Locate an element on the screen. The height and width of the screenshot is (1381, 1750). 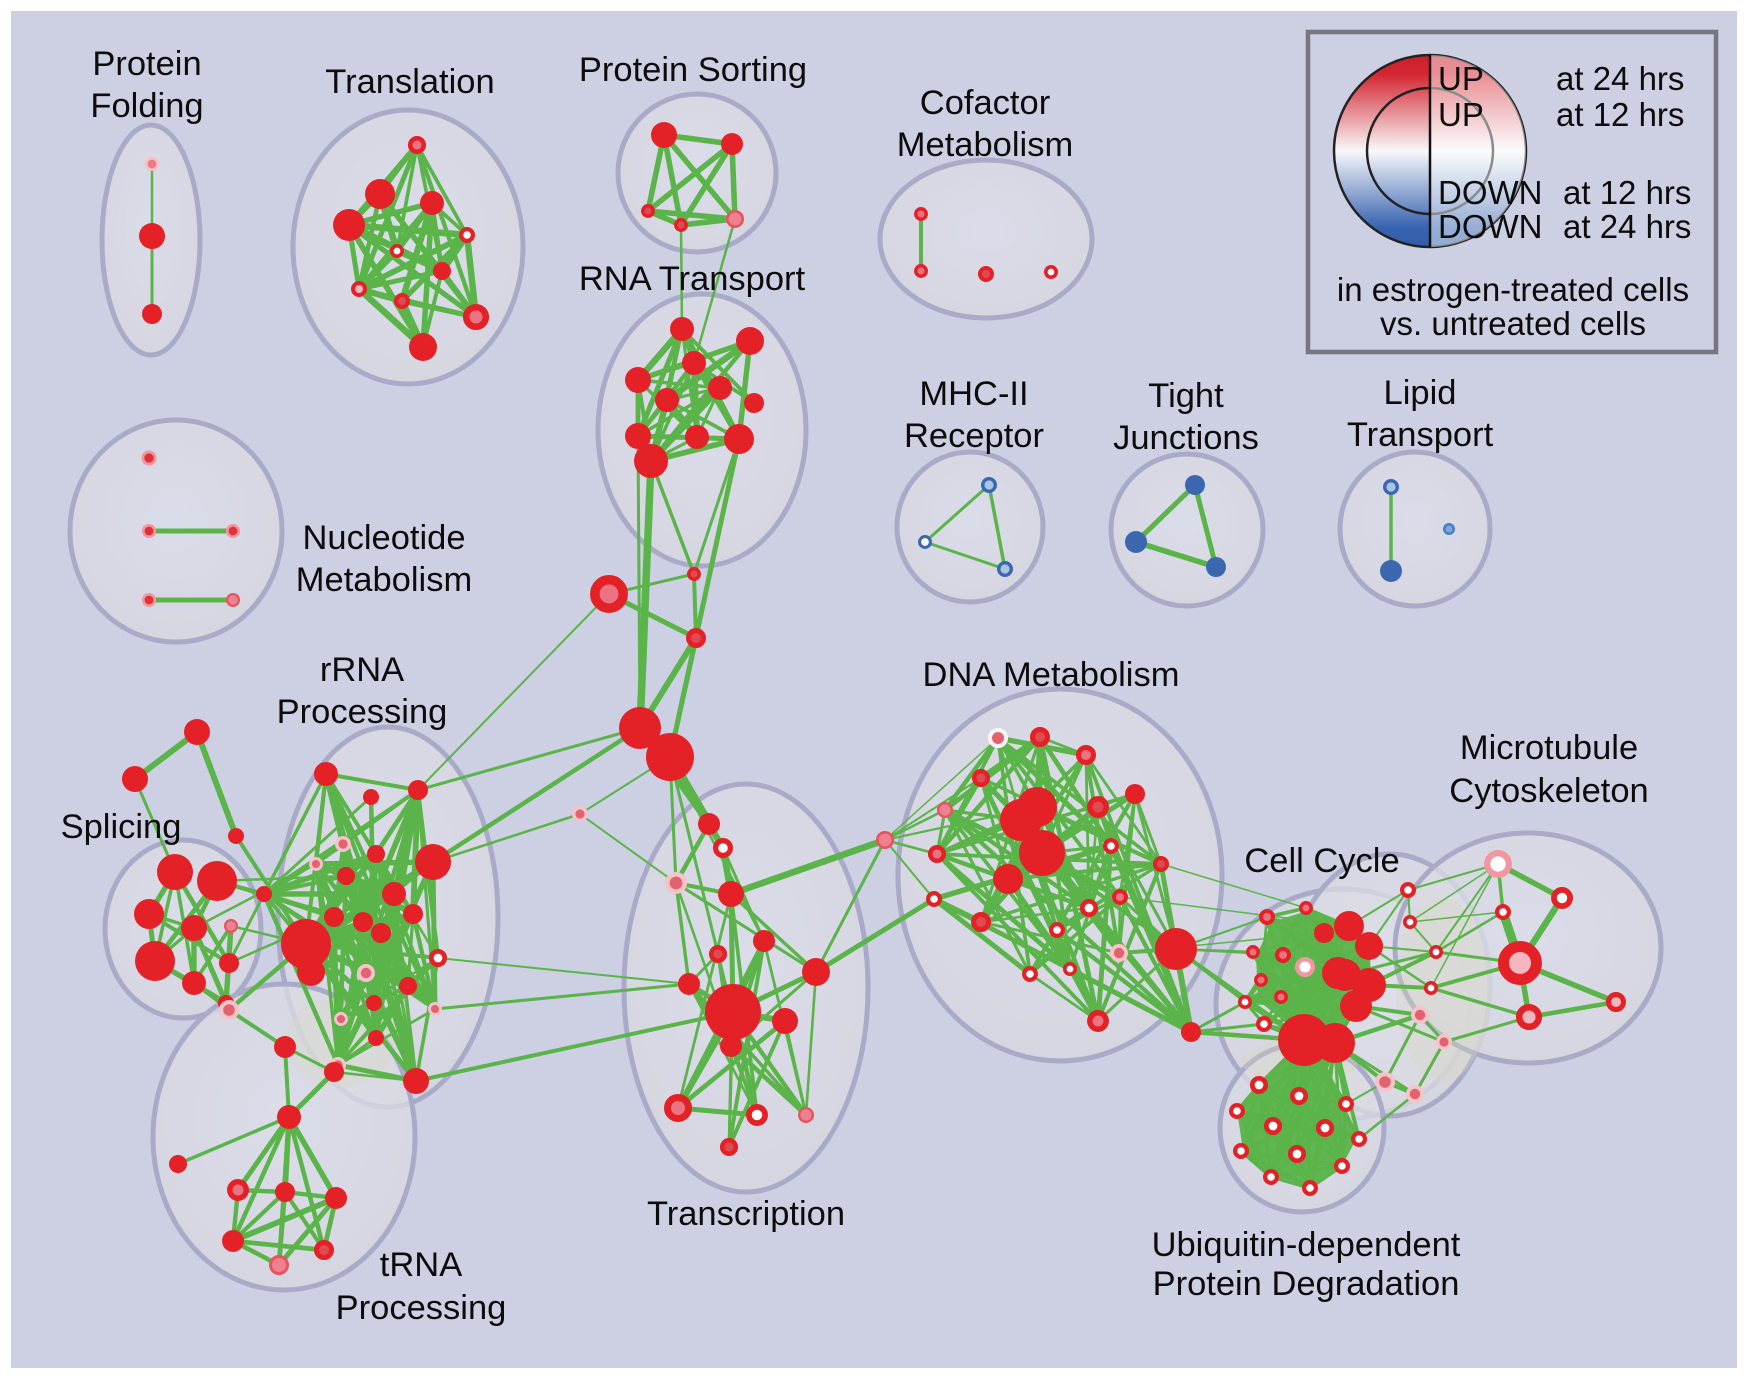
svg-text: Tight is located at coordinates (1186, 396).